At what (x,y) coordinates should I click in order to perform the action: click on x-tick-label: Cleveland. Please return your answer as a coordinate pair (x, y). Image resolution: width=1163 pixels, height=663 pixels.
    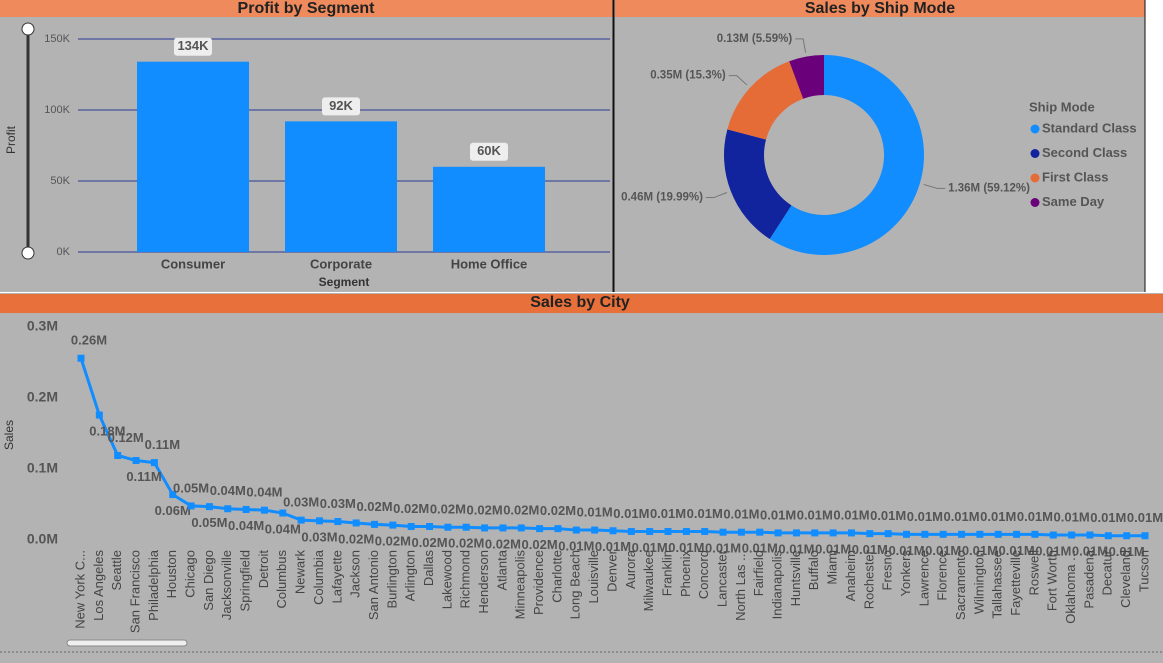
    Looking at the image, I should click on (1125, 579).